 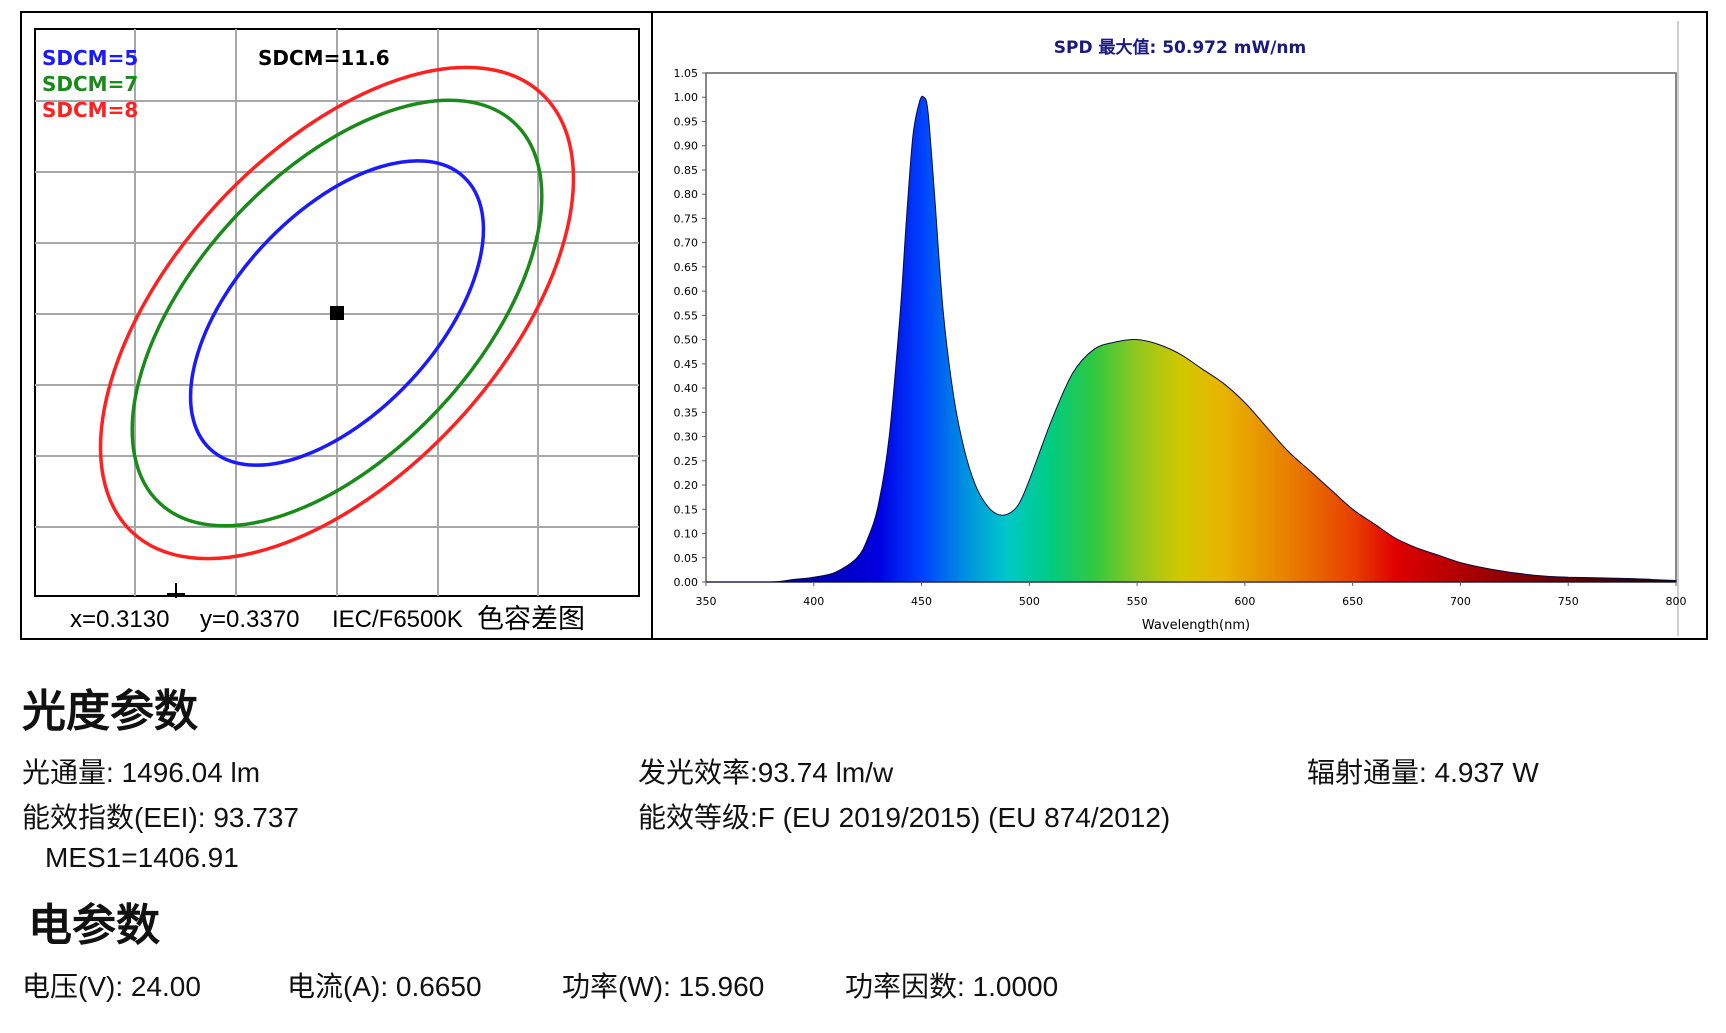 I want to click on y-tick-label: 0.80, so click(x=686, y=194).